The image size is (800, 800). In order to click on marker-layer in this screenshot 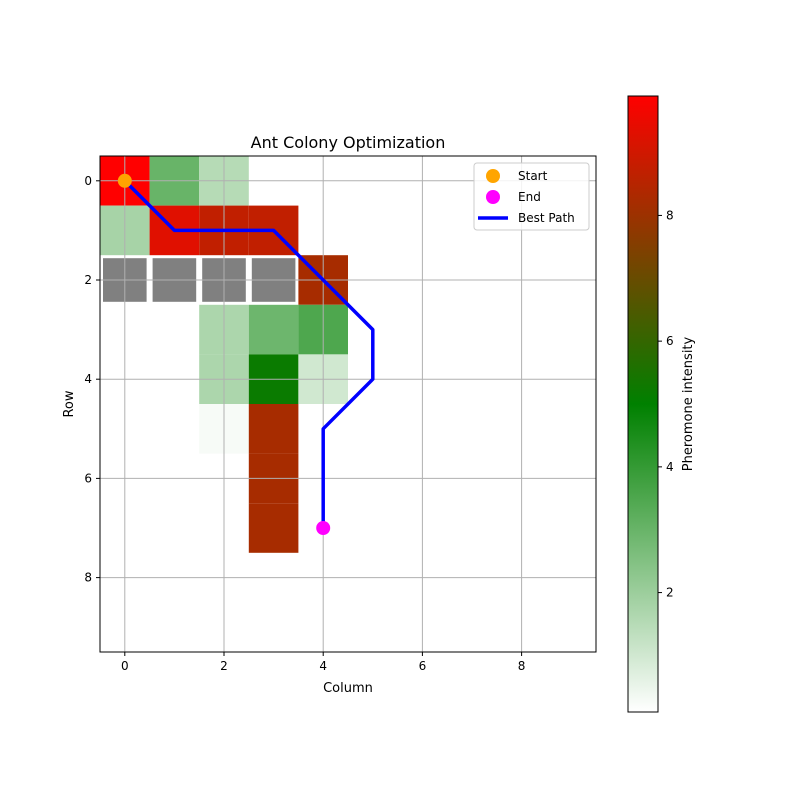, I will do `click(224, 354)`.